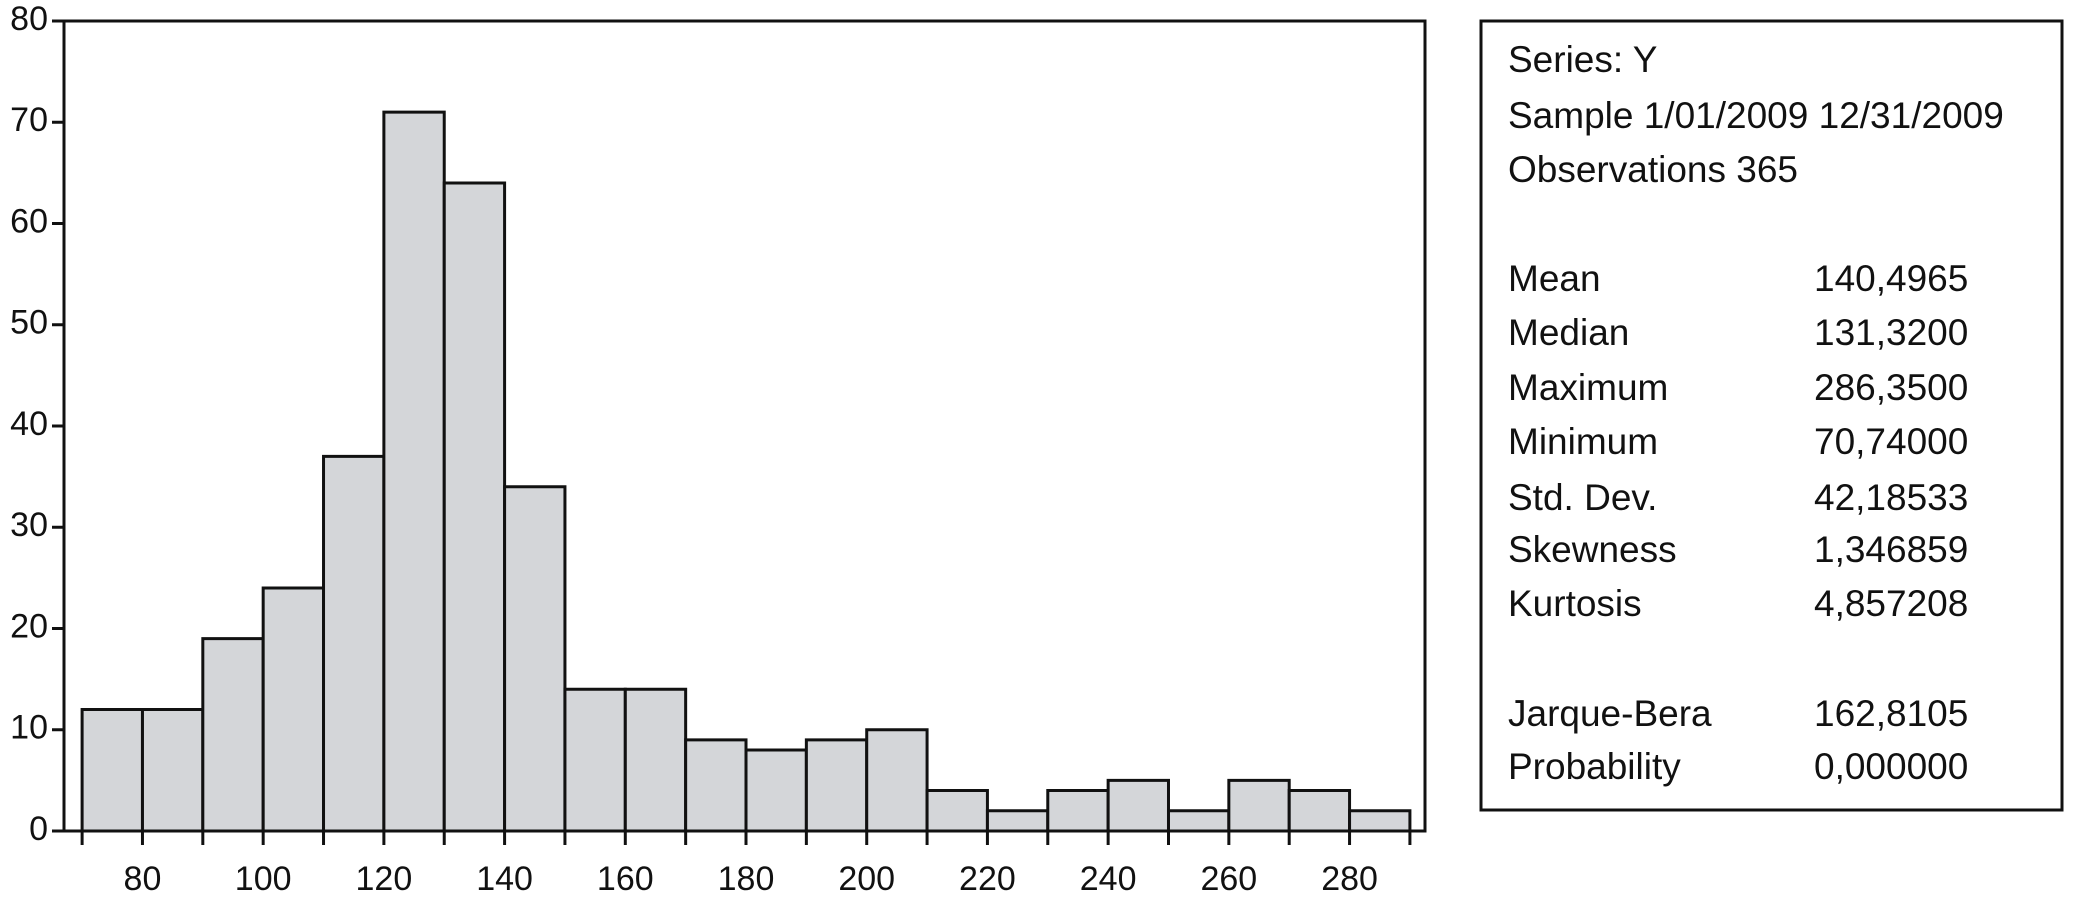 The image size is (2079, 924). Describe the element at coordinates (29, 626) in the screenshot. I see `y-tick-label: 20` at that location.